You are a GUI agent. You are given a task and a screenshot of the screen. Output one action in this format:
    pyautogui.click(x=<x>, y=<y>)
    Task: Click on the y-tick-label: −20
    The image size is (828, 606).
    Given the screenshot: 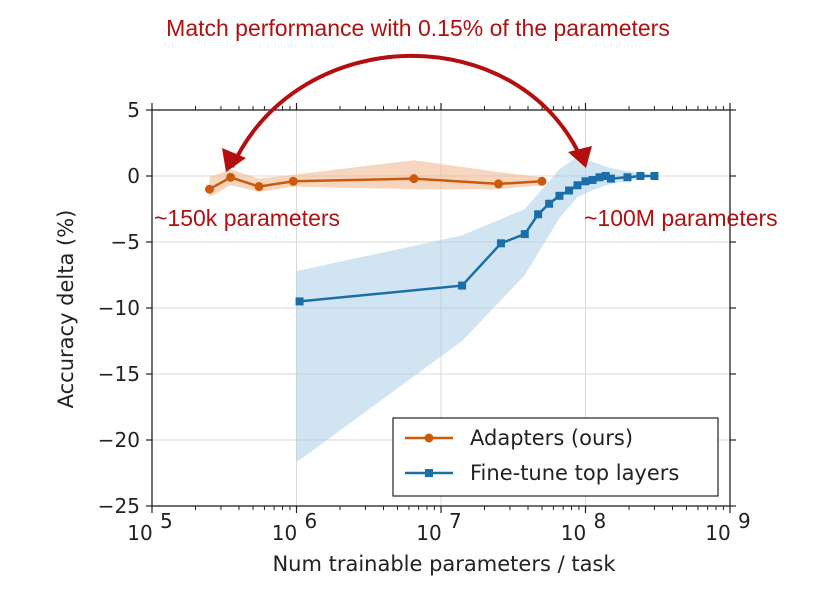 What is the action you would take?
    pyautogui.click(x=119, y=440)
    